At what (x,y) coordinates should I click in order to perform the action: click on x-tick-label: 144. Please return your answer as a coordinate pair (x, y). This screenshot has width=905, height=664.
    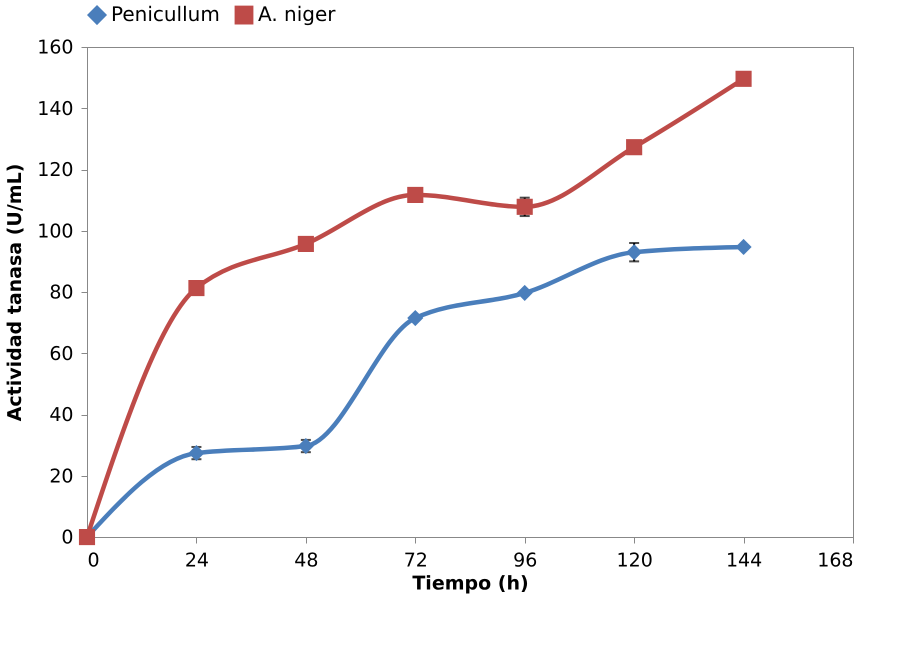
    Looking at the image, I should click on (744, 561).